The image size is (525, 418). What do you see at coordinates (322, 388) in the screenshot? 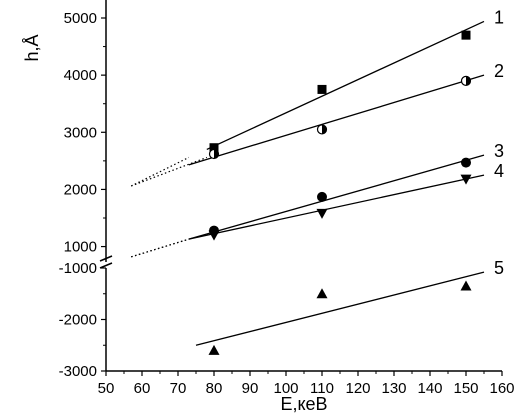
I see `x-tick-label: 110` at bounding box center [322, 388].